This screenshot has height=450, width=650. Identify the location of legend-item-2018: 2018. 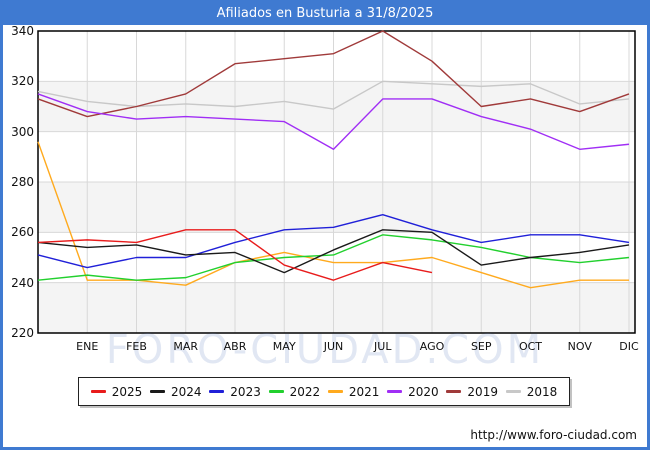
(531, 391).